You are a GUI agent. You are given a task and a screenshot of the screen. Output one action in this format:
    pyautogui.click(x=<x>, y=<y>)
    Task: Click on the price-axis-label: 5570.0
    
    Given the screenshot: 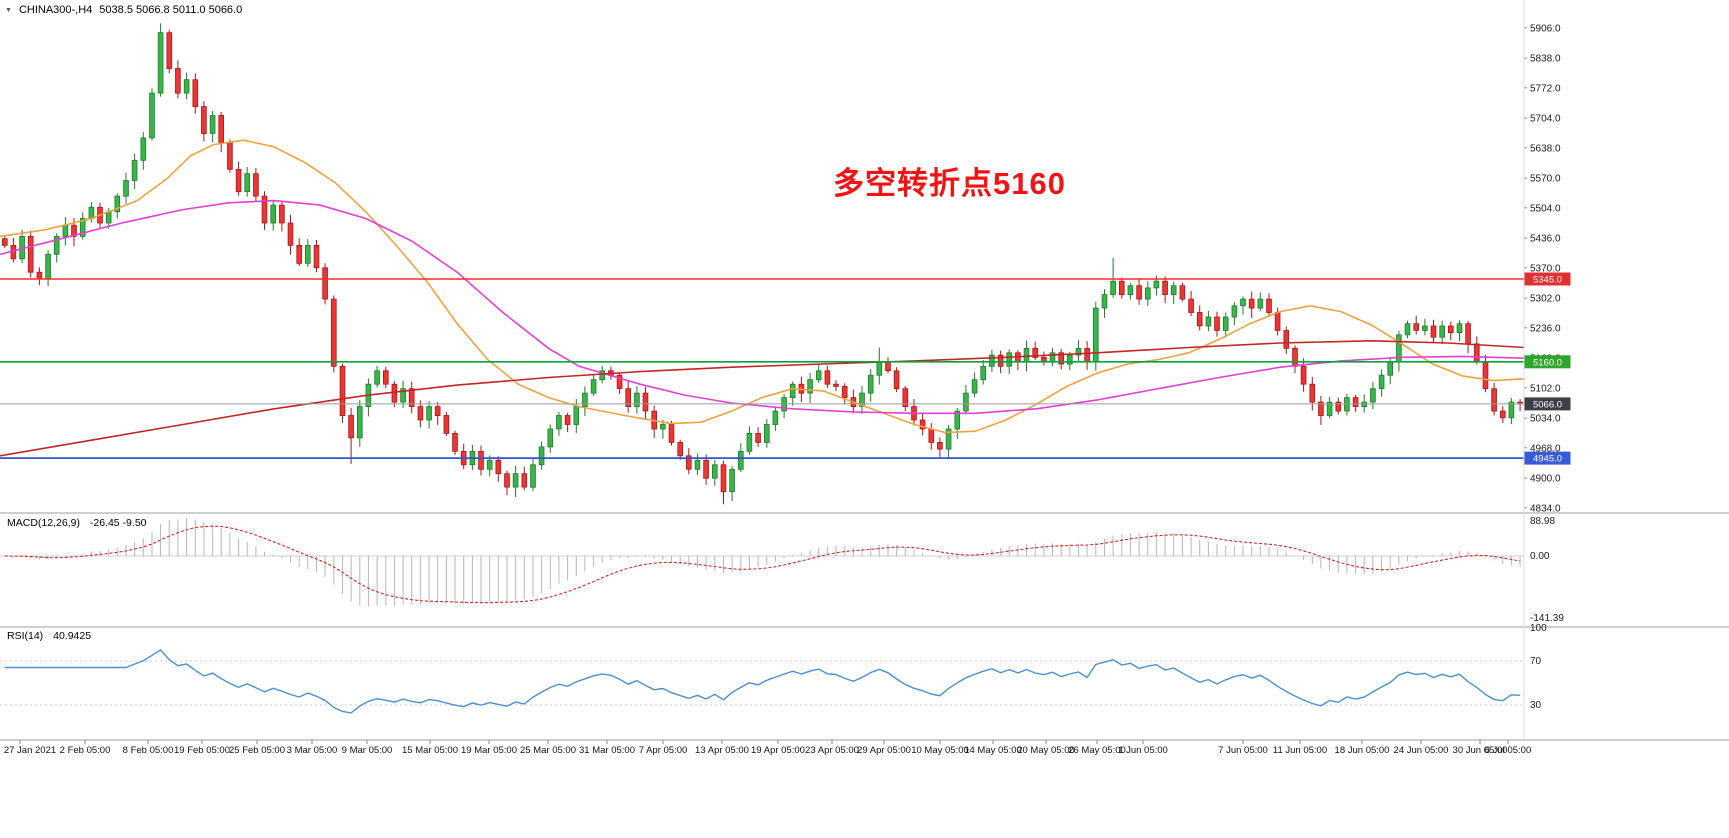 What is the action you would take?
    pyautogui.click(x=1545, y=179)
    